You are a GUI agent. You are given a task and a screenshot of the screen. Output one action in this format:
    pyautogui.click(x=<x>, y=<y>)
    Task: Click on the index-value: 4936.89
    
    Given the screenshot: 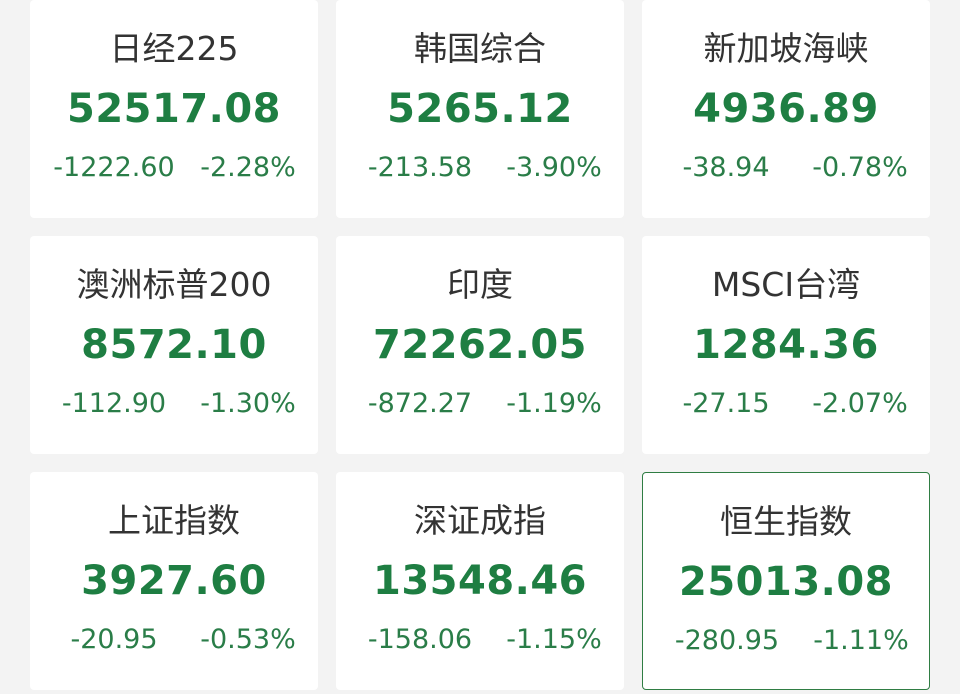 What is the action you would take?
    pyautogui.click(x=786, y=109)
    